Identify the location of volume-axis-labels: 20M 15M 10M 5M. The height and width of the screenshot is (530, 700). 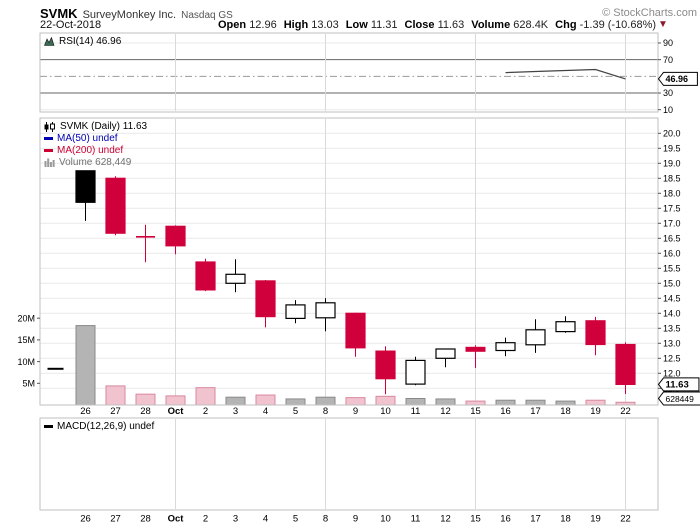
(28, 351).